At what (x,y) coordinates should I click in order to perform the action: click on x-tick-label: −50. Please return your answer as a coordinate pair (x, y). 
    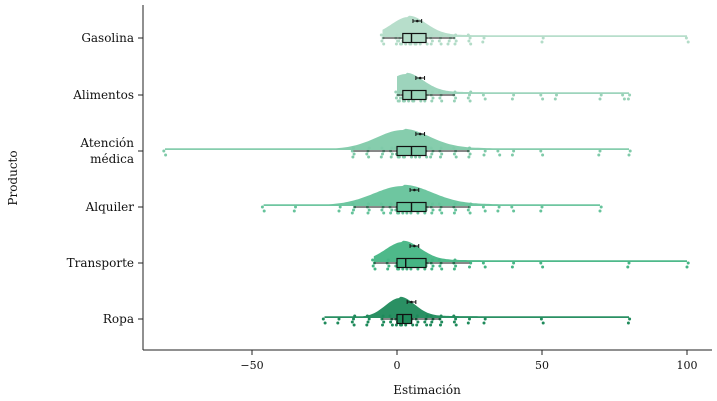
    Looking at the image, I should click on (251, 365).